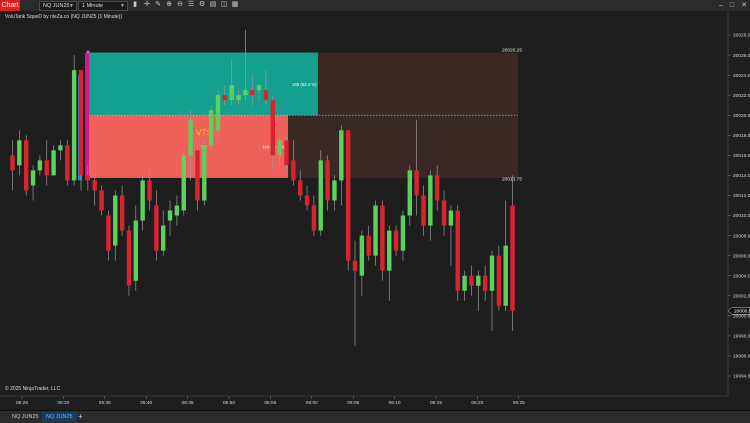  What do you see at coordinates (25, 417) in the screenshot?
I see `tab-nq-jun25-1: NQ JUN25` at bounding box center [25, 417].